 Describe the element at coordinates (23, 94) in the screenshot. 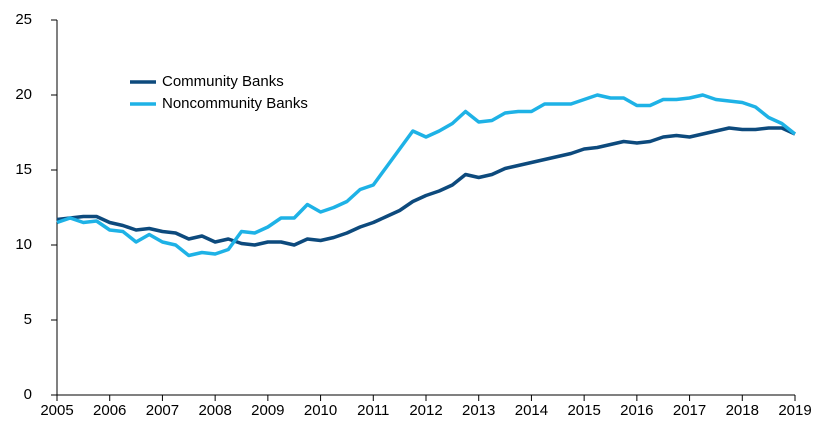

I see `y-tick-label: 20` at that location.